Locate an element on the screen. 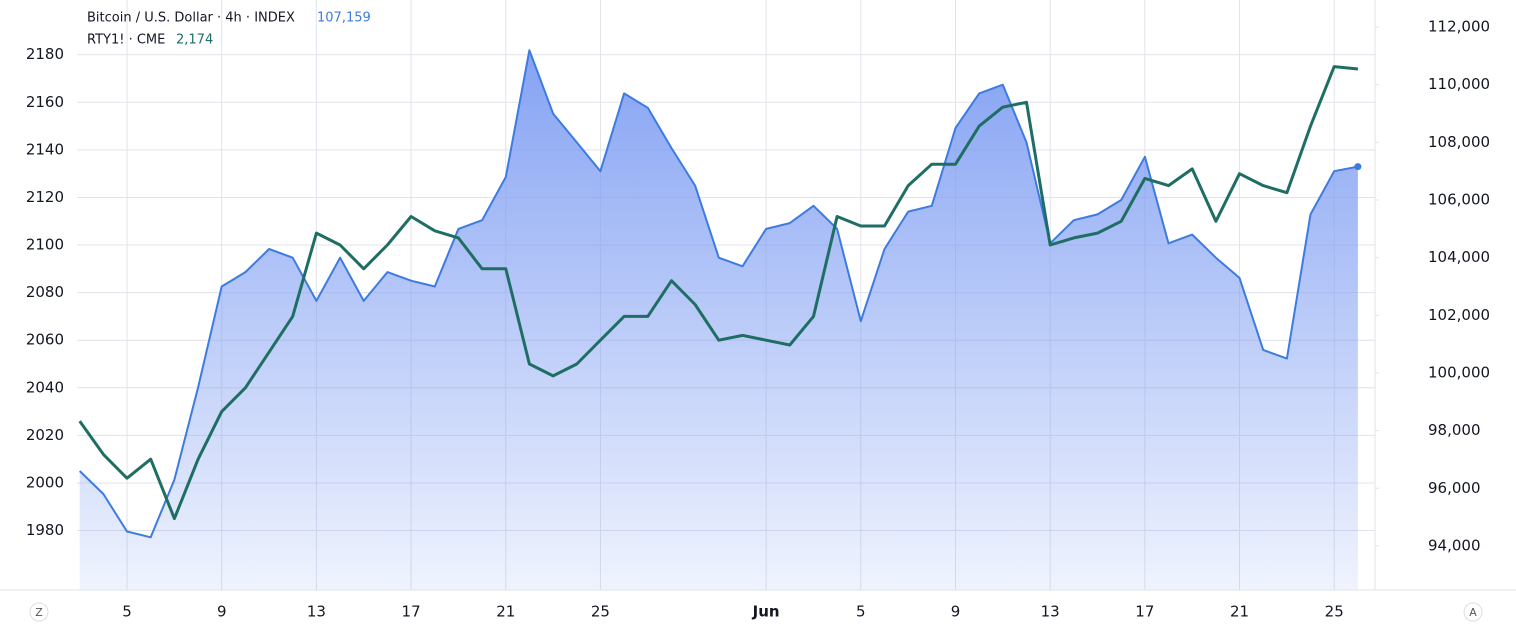 This screenshot has width=1516, height=637. chart-title: Bitcoin / U.S. Dollar · 4h · INDEX is located at coordinates (191, 18).